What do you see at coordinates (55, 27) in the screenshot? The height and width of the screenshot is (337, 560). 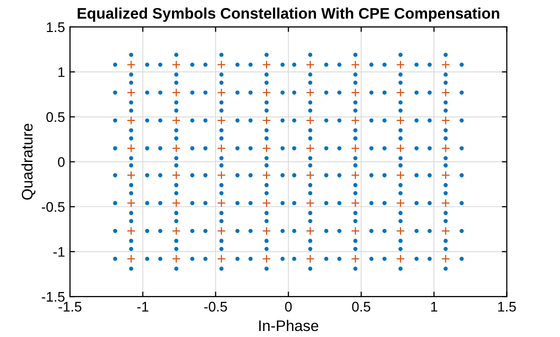 I see `y-tick-label: 1.5` at bounding box center [55, 27].